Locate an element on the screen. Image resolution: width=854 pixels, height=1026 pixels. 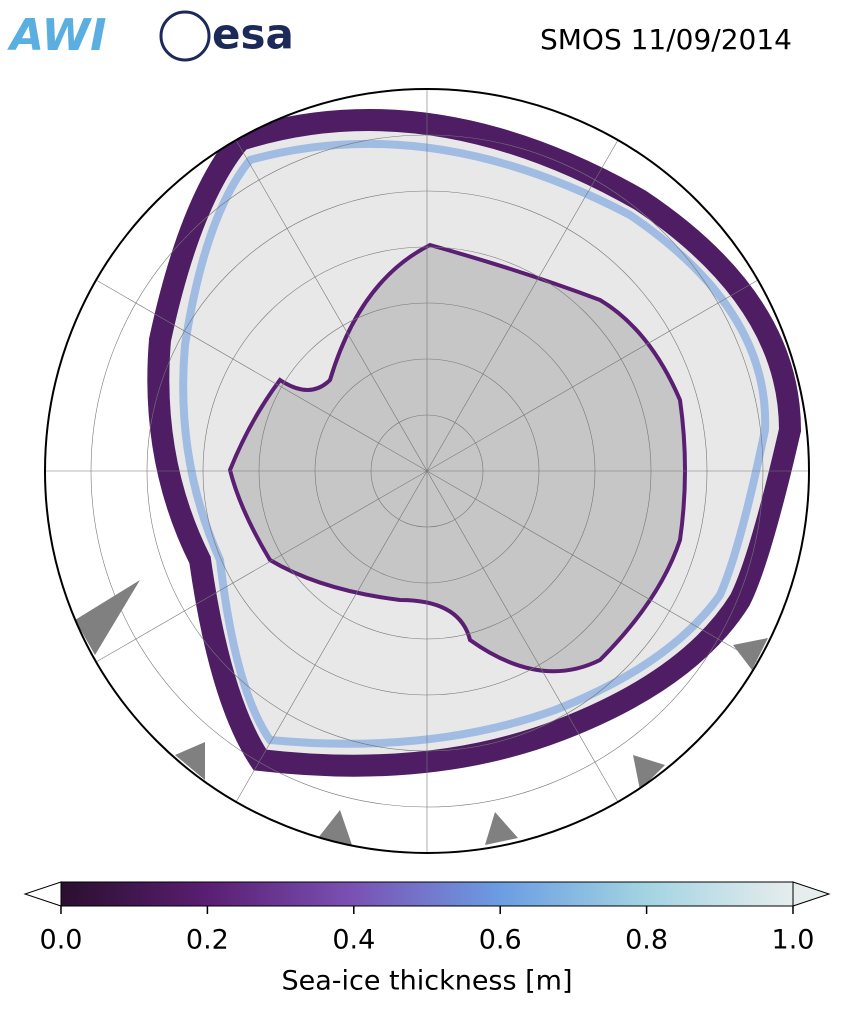
colorbar-tick-label: 0.0 is located at coordinates (61, 940).